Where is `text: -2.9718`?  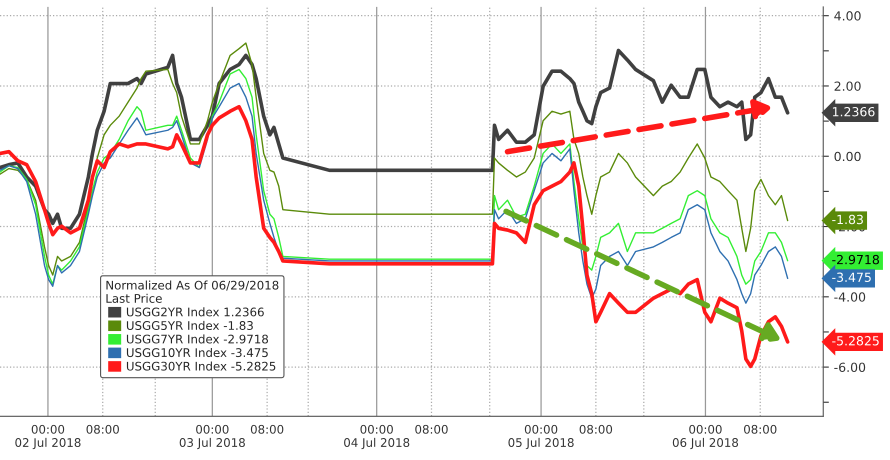
text: -2.9718 is located at coordinates (855, 259).